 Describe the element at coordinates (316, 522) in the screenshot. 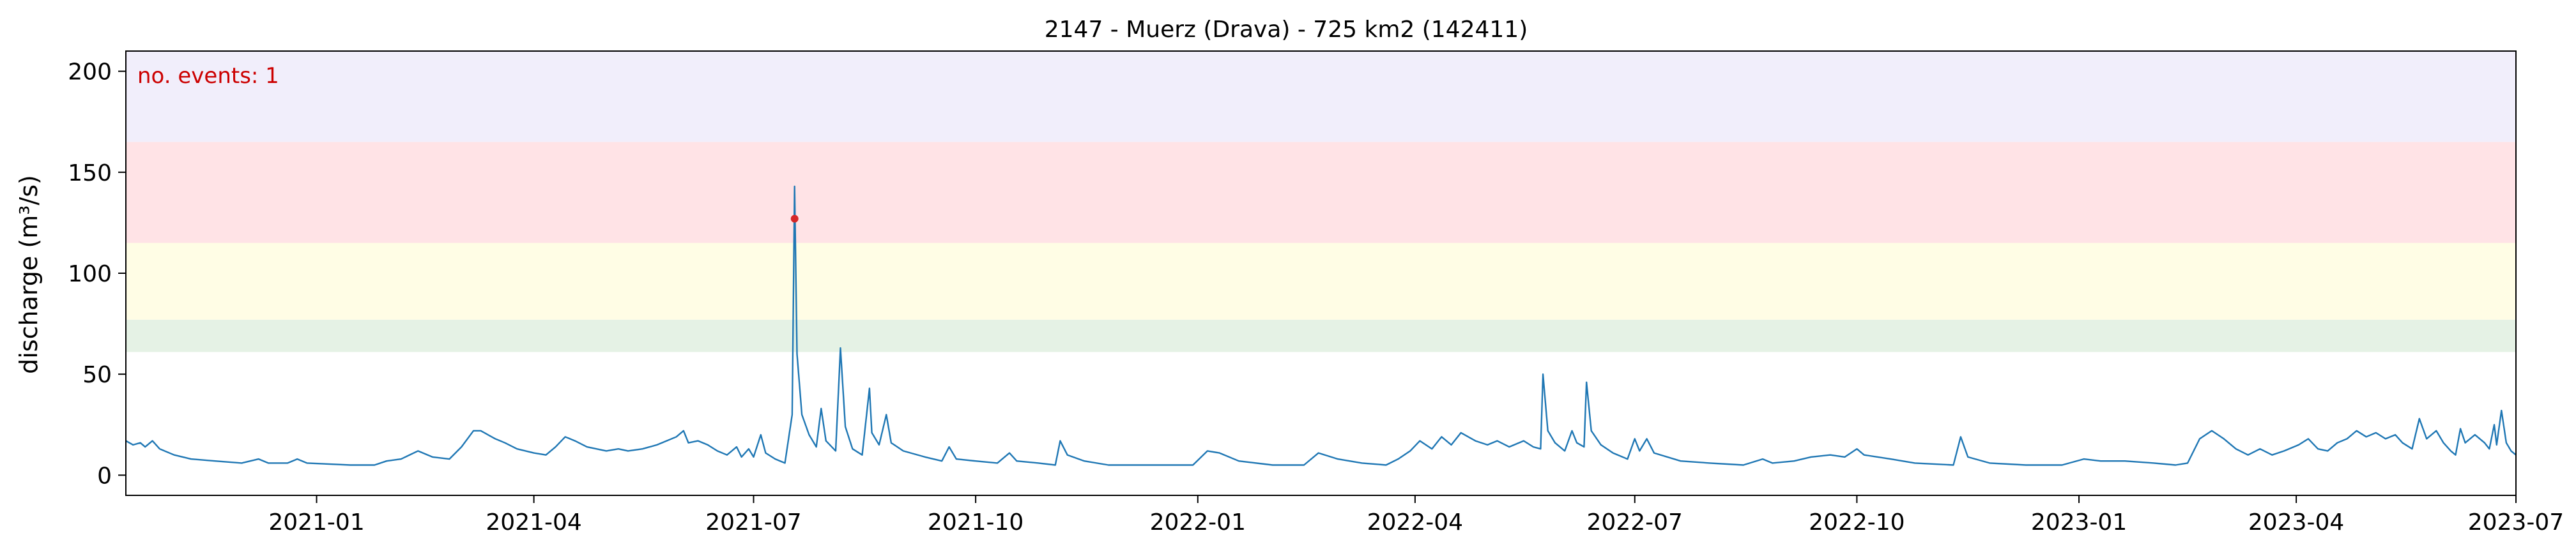

I see `x-tick-label: 2021-01` at that location.